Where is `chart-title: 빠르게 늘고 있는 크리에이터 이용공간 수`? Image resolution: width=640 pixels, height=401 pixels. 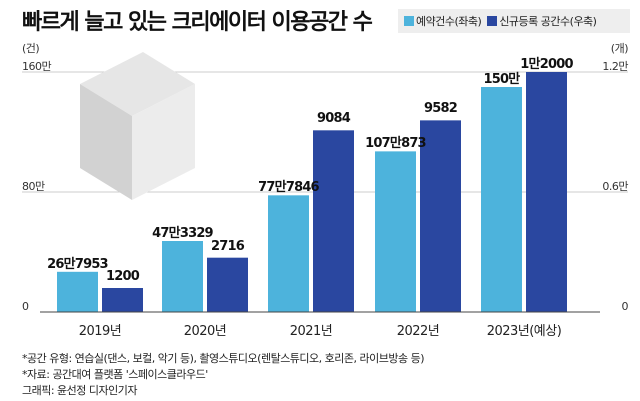 chart-title: 빠르게 늘고 있는 크리에이터 이용공간 수 is located at coordinates (197, 22).